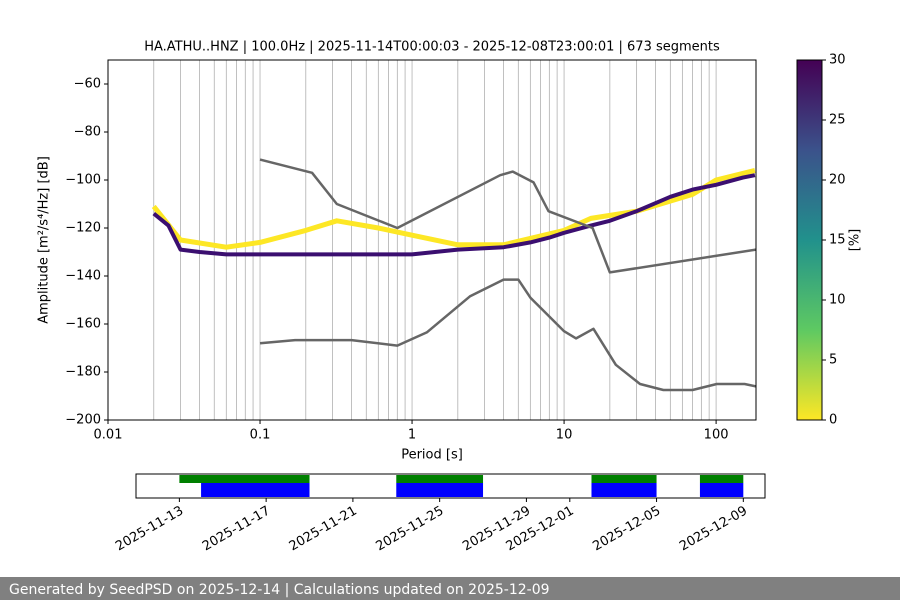 This screenshot has width=900, height=600. I want to click on y-tick-label: −80, so click(87, 132).